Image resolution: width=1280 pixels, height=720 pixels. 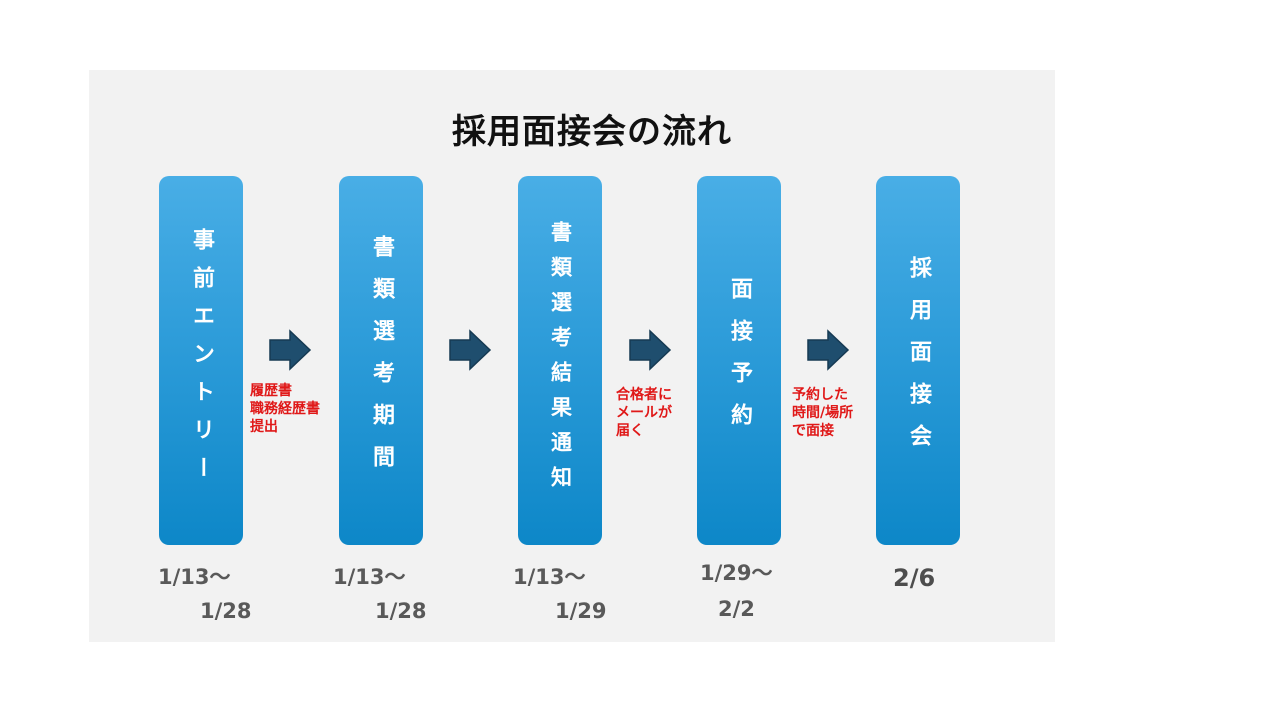 I want to click on step-label: 採用面接会, so click(x=918, y=360).